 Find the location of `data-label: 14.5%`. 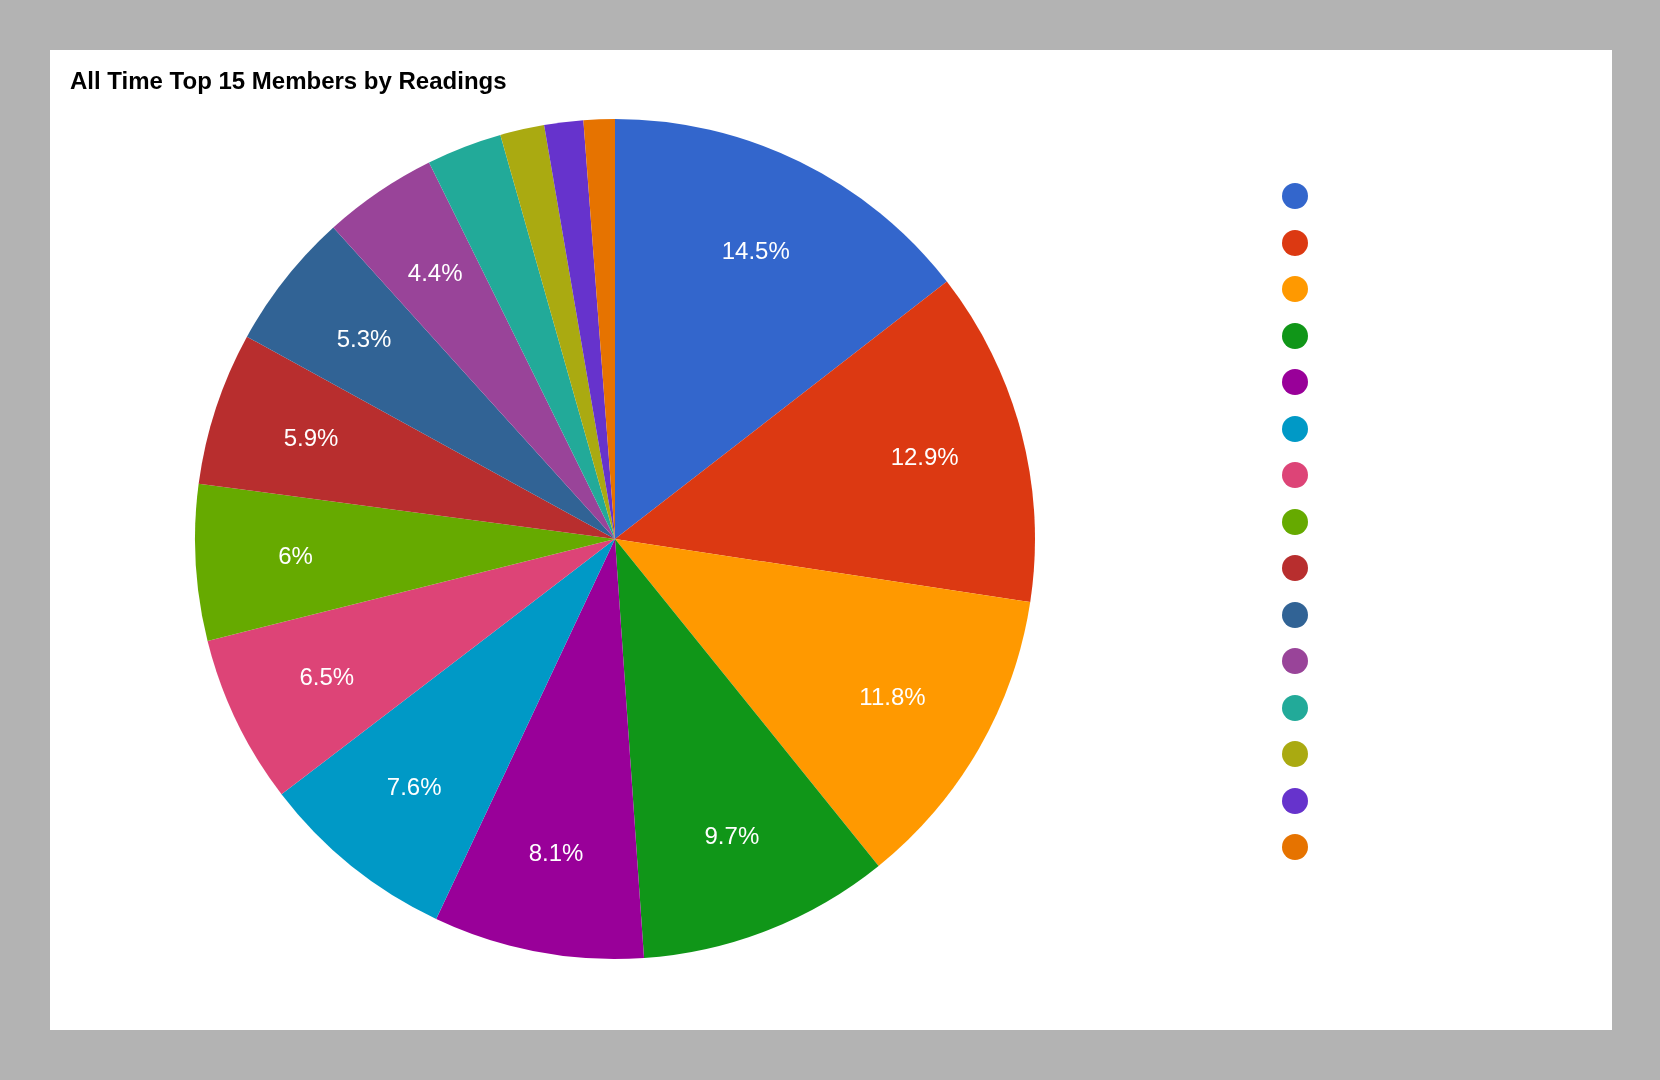

data-label: 14.5% is located at coordinates (755, 250).